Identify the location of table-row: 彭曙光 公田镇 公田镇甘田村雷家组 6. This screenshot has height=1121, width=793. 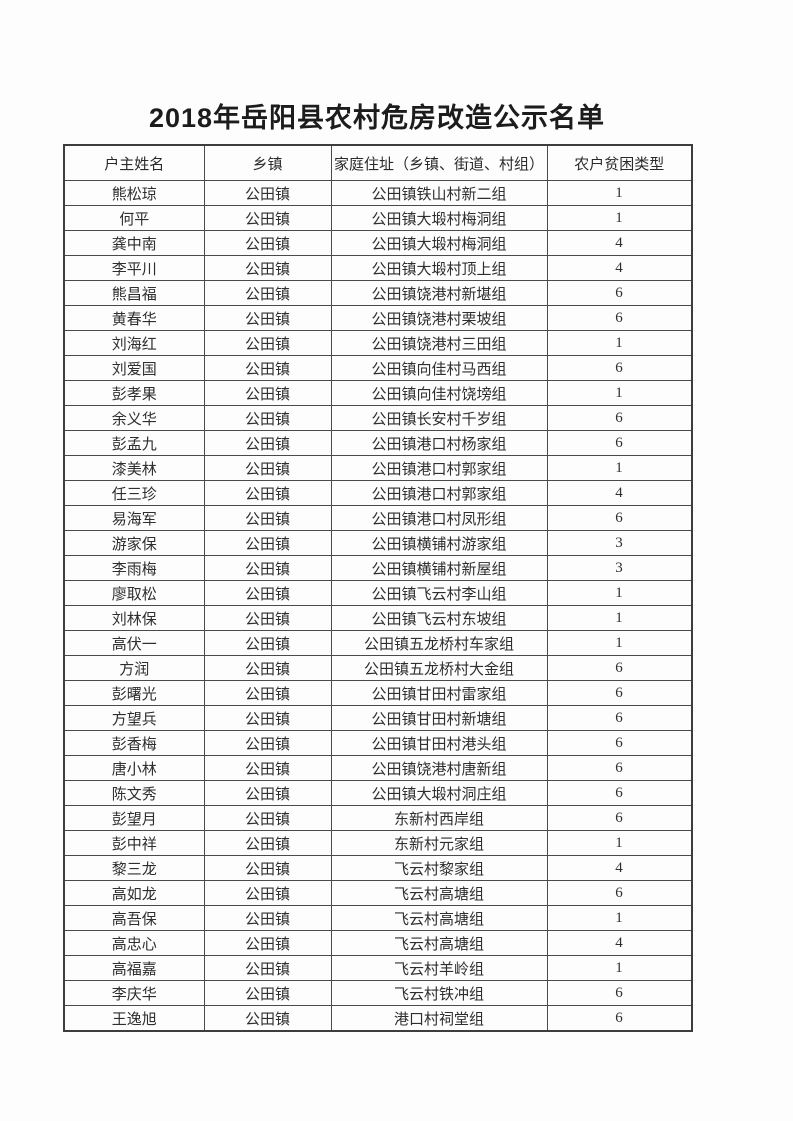
(378, 693).